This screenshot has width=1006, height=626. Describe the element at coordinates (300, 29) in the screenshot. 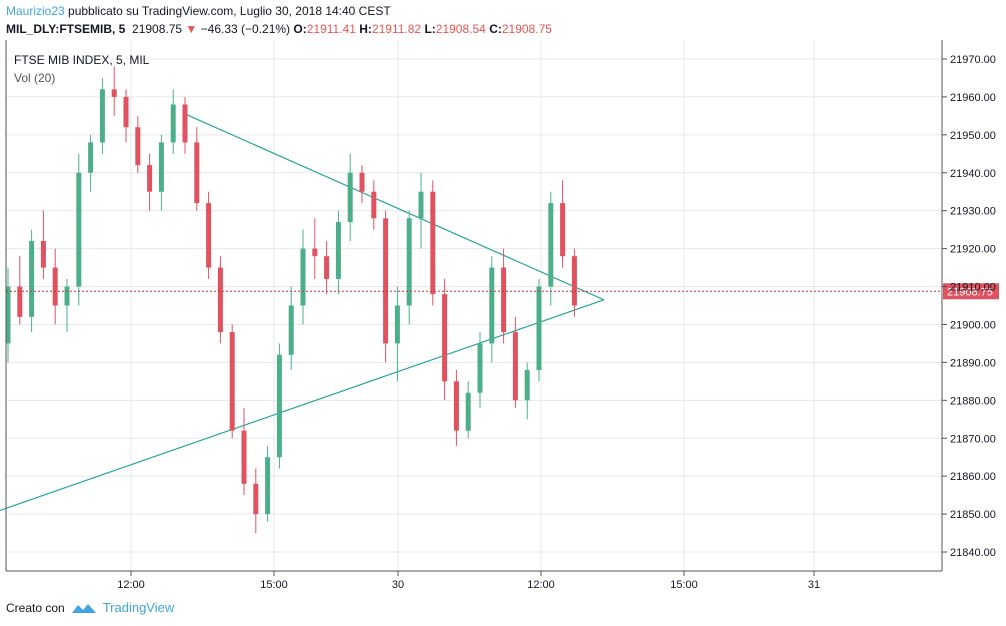

I see `open-label: O:` at that location.